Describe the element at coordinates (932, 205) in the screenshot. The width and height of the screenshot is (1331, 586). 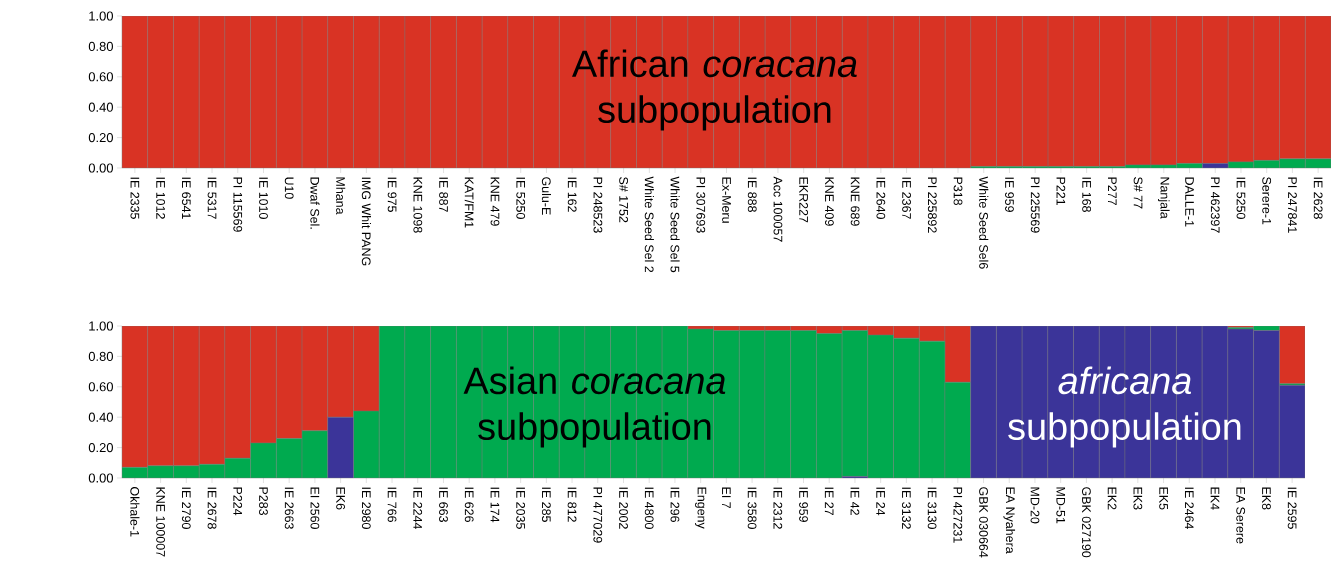
I see `x-tick-label: PI 225892` at that location.